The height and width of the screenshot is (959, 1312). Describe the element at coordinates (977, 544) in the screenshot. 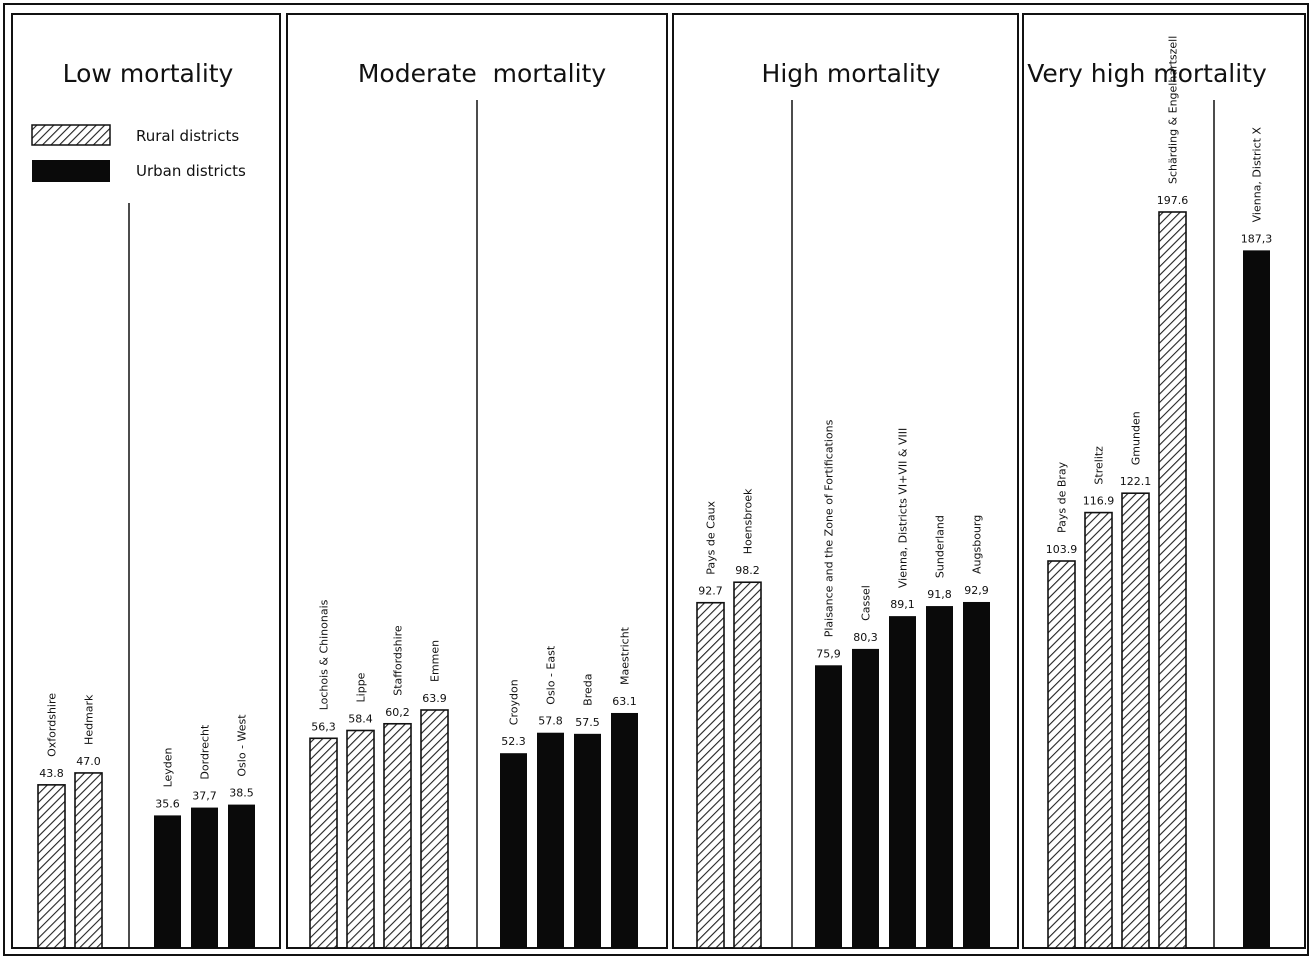

I see `category-label: Augsbourg` at that location.